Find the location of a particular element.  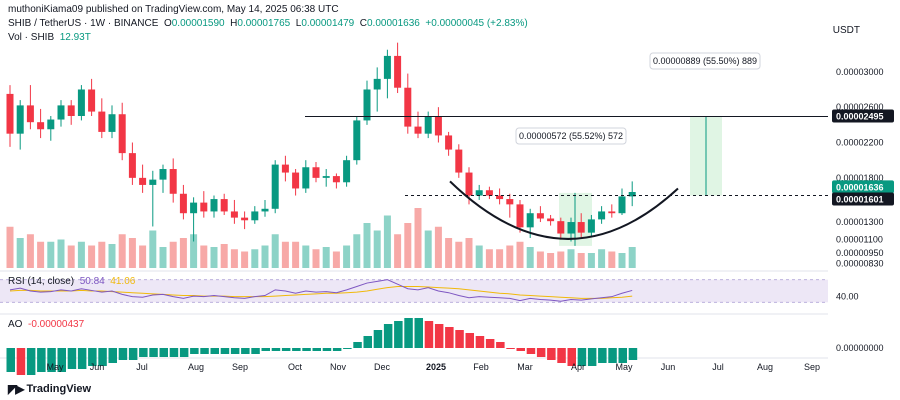

volume-legend: Vol · SHIB 12.93T is located at coordinates (49, 37).